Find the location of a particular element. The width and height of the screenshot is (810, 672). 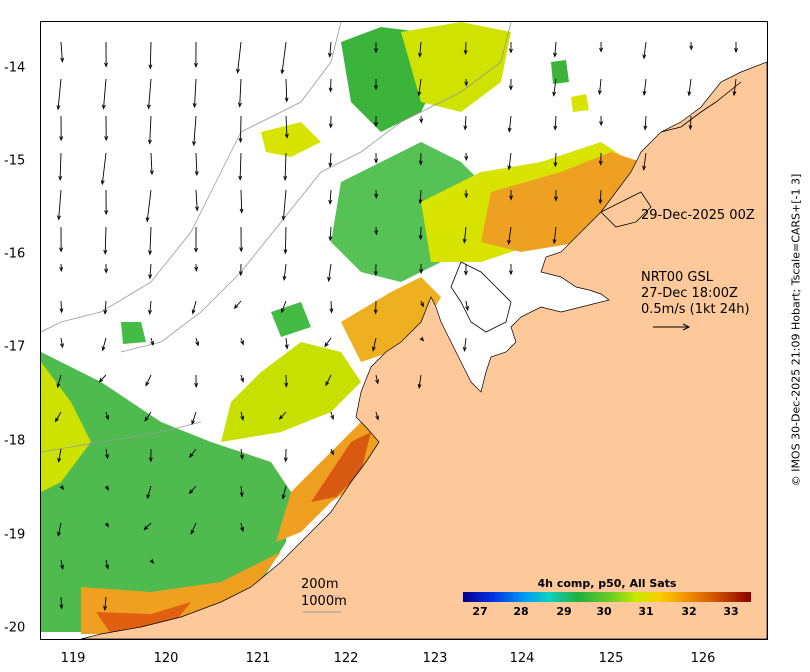

y-tick-label: -16 is located at coordinates (15, 254).